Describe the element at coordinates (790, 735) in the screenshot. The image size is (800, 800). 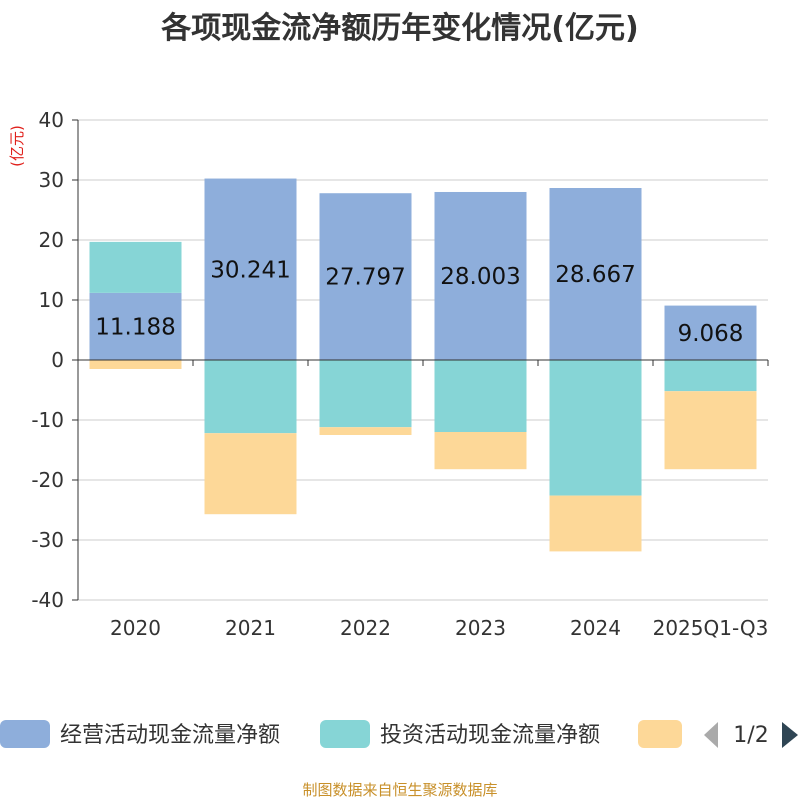
I see `legend-next-arrow-icon` at that location.